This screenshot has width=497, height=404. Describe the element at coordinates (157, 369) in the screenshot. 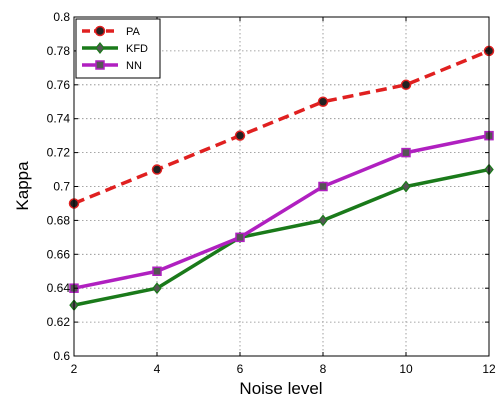

I see `x-tick-label: 4` at that location.